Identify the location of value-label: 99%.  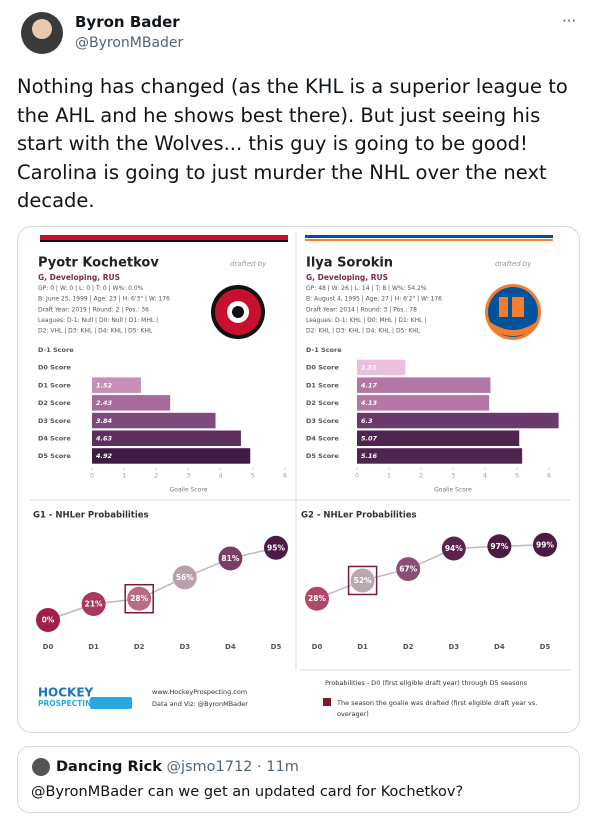
(545, 544).